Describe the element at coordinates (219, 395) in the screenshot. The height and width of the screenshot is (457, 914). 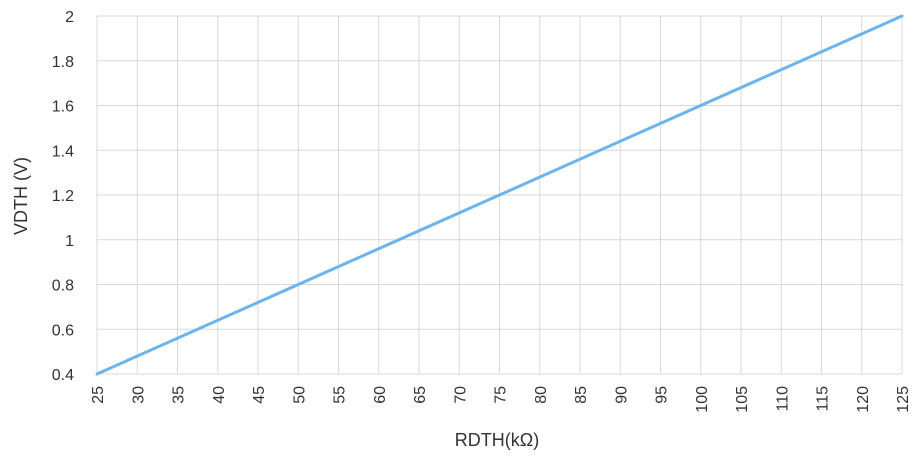
I see `x-tick-label: 40` at that location.